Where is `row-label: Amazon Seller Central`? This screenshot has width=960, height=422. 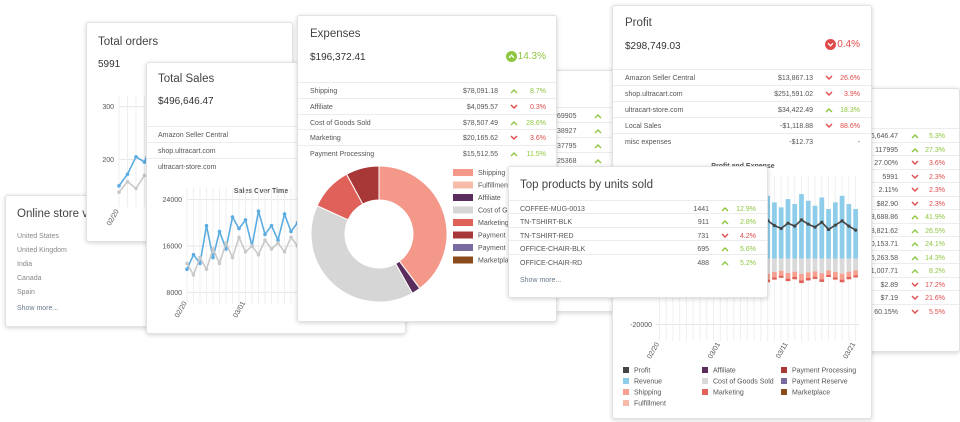
row-label: Amazon Seller Central is located at coordinates (193, 135).